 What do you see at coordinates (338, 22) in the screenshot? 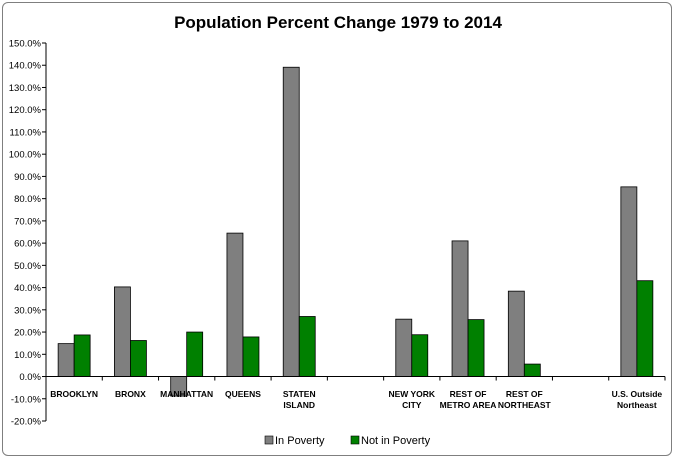
I see `chart-title: Population Percent Change 1979 to 2014` at bounding box center [338, 22].